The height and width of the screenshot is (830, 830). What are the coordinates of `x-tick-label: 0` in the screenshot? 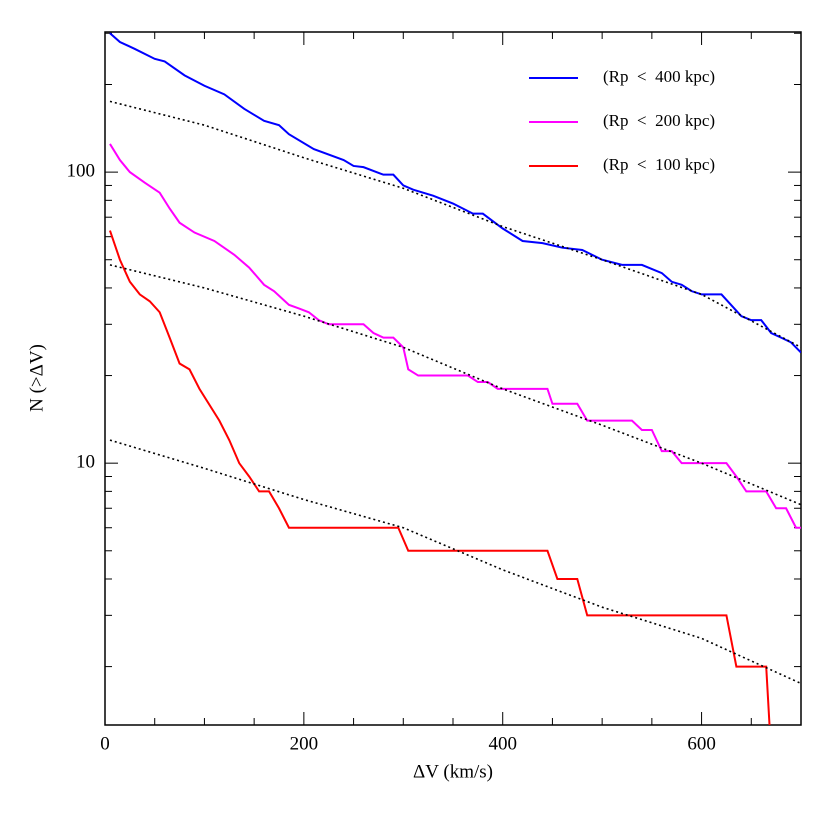 It's located at (105, 743).